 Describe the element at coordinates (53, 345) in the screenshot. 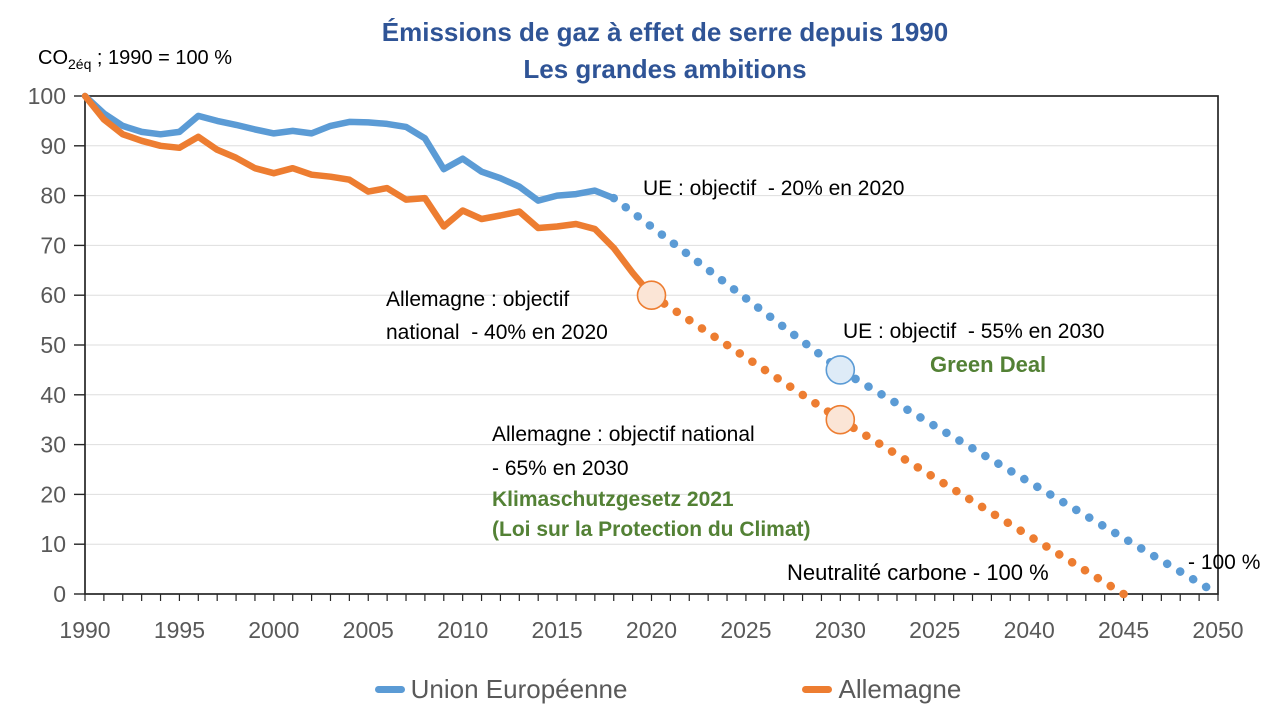

I see `svg-text: 50` at that location.